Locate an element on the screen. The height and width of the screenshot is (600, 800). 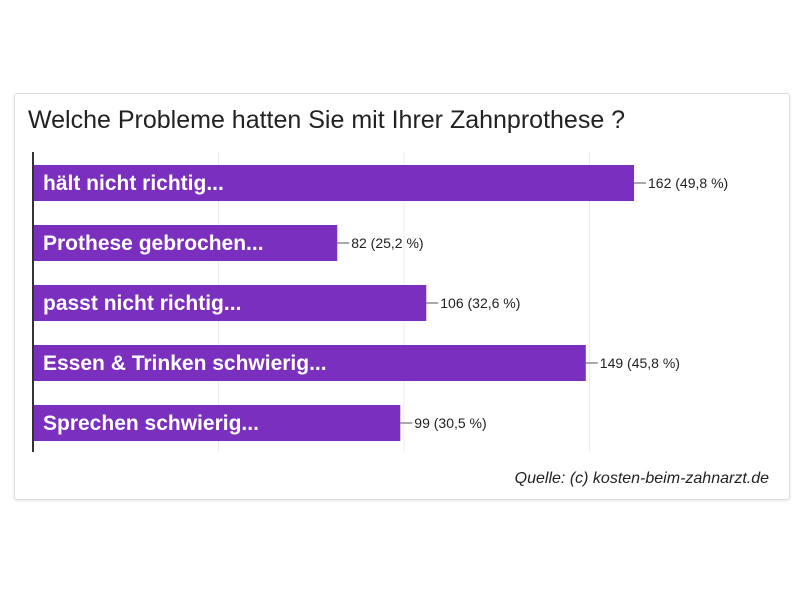
source-note: Quelle: (c) kosten-beim-zahnarzt.de is located at coordinates (641, 478).